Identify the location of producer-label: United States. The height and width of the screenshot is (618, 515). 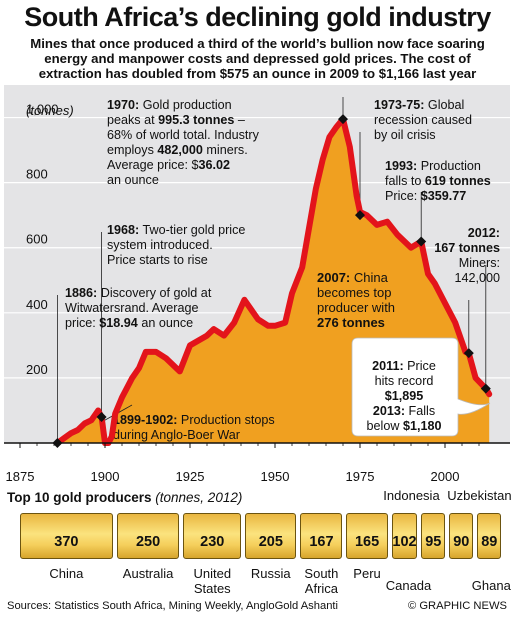
(212, 581).